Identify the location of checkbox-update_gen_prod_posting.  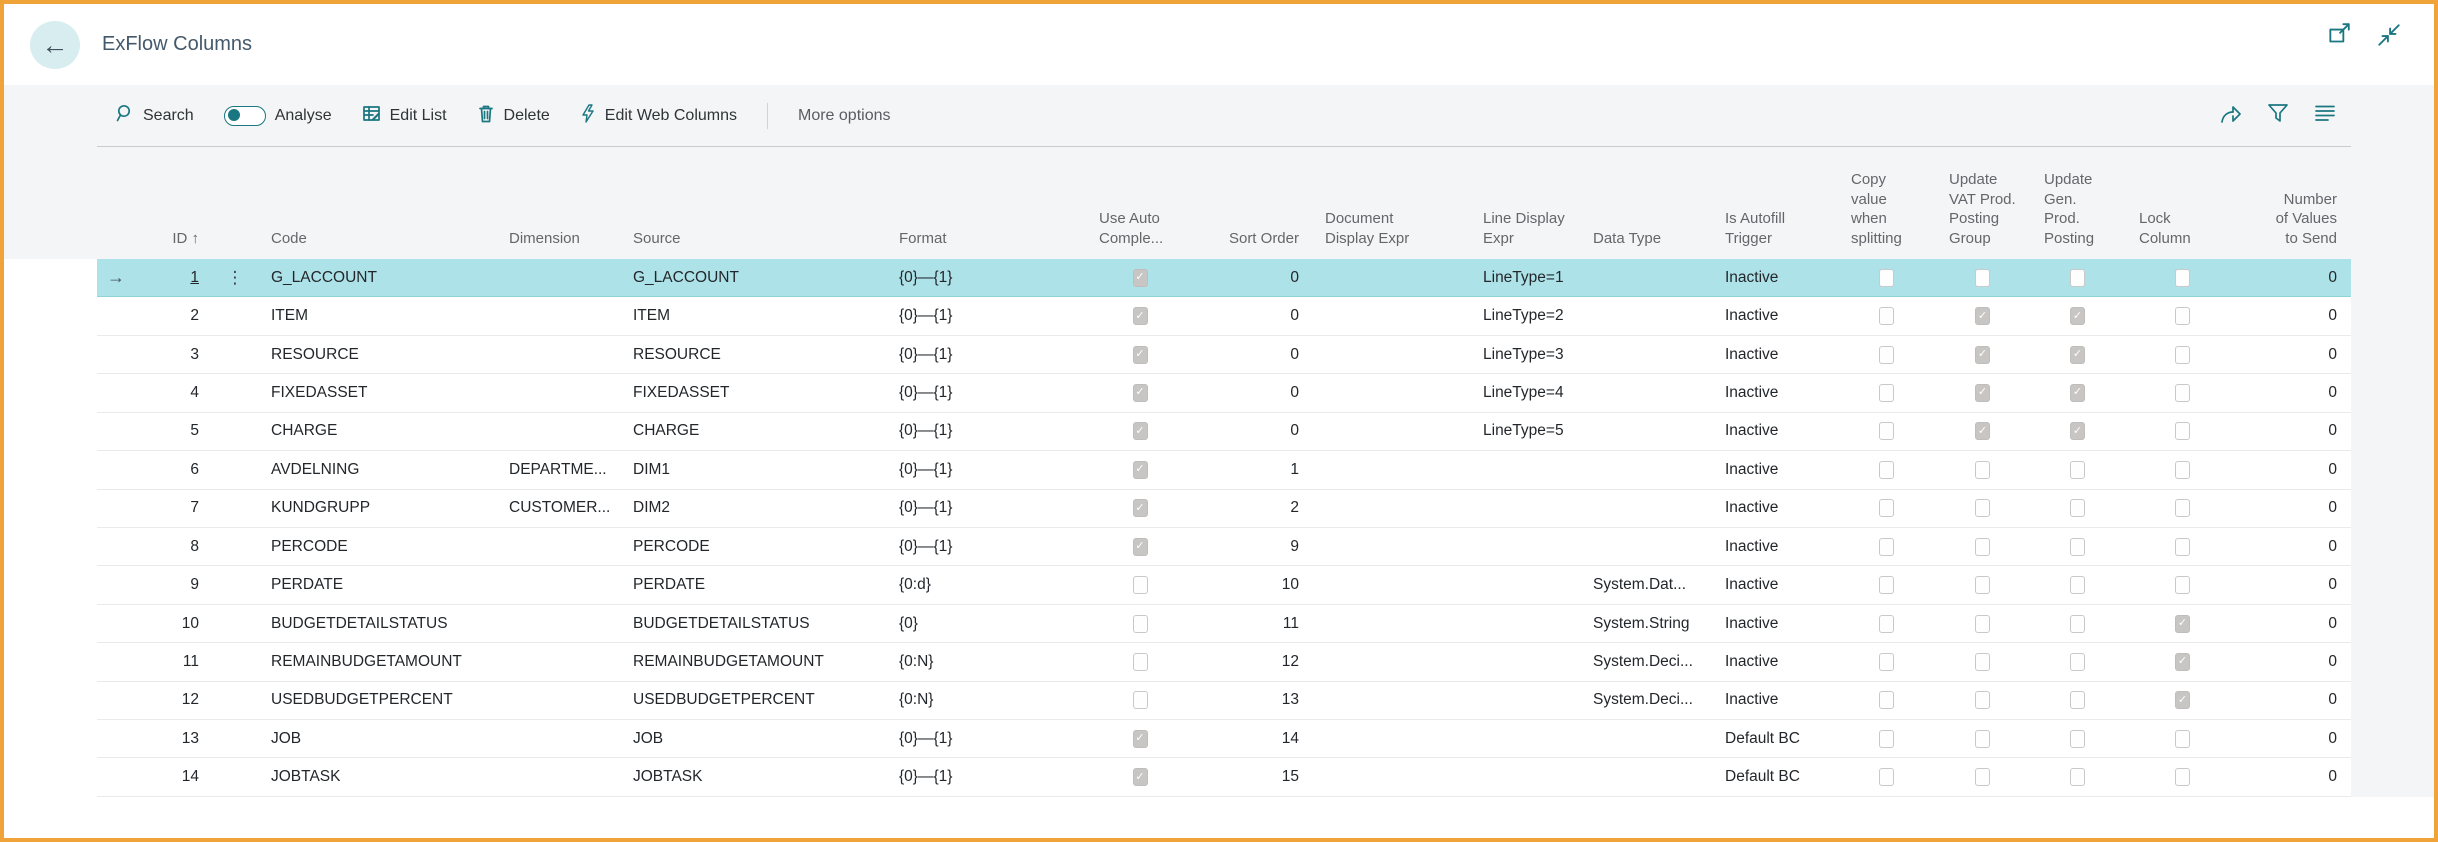
(2077, 777).